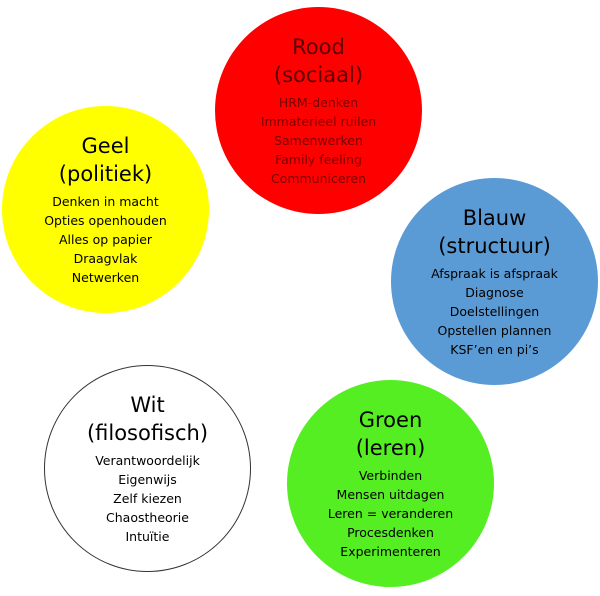 The height and width of the screenshot is (596, 600). Describe the element at coordinates (318, 102) in the screenshot. I see `list-item: HRM-denken` at that location.